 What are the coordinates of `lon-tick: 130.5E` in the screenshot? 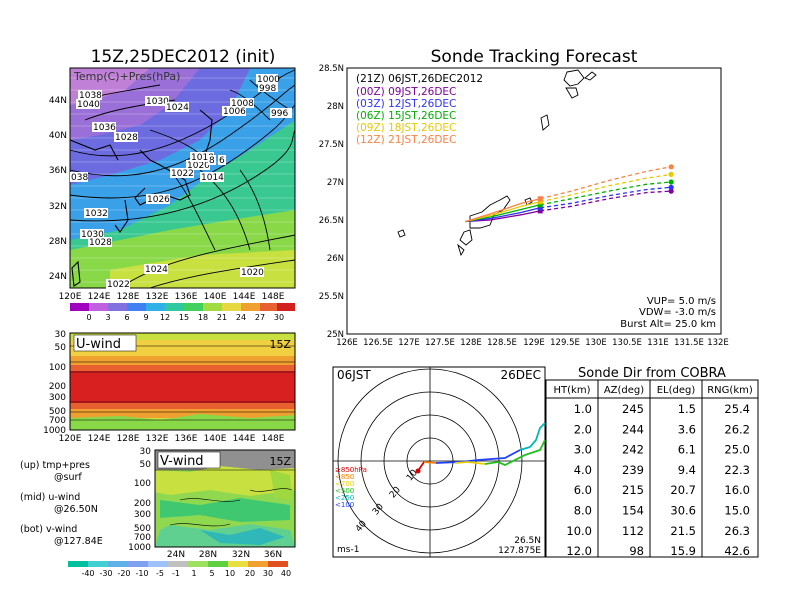 It's located at (627, 343).